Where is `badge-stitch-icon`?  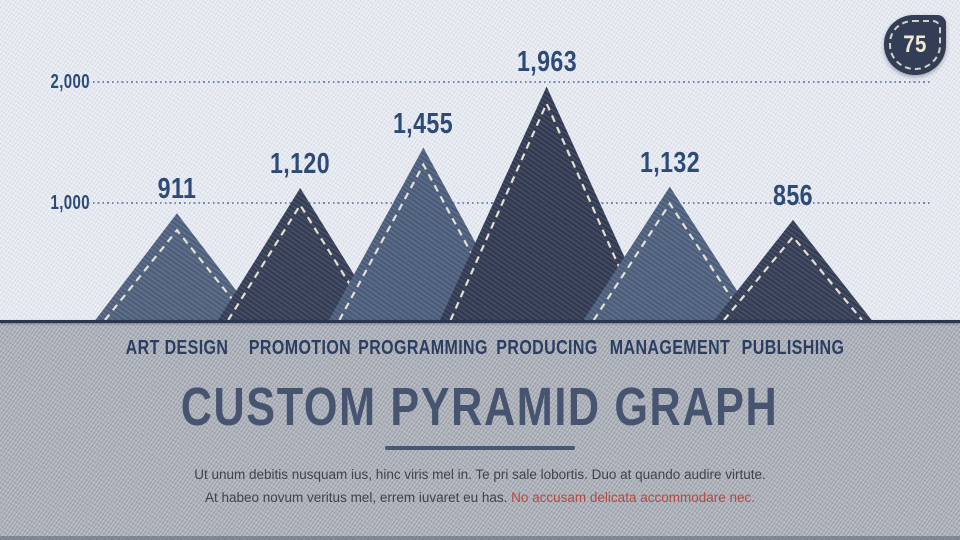
badge-stitch-icon is located at coordinates (915, 45).